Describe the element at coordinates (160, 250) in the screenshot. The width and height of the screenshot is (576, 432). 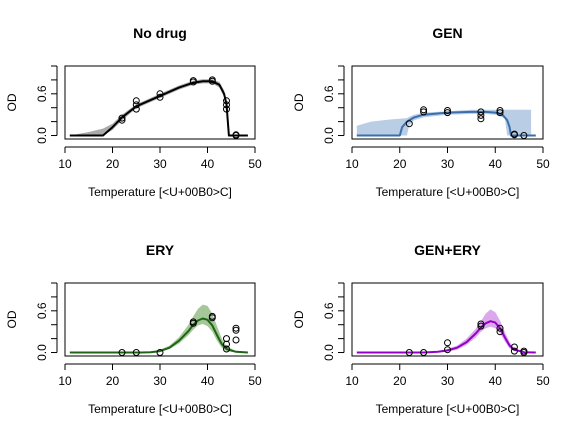
I see `panel-title: ERY` at that location.